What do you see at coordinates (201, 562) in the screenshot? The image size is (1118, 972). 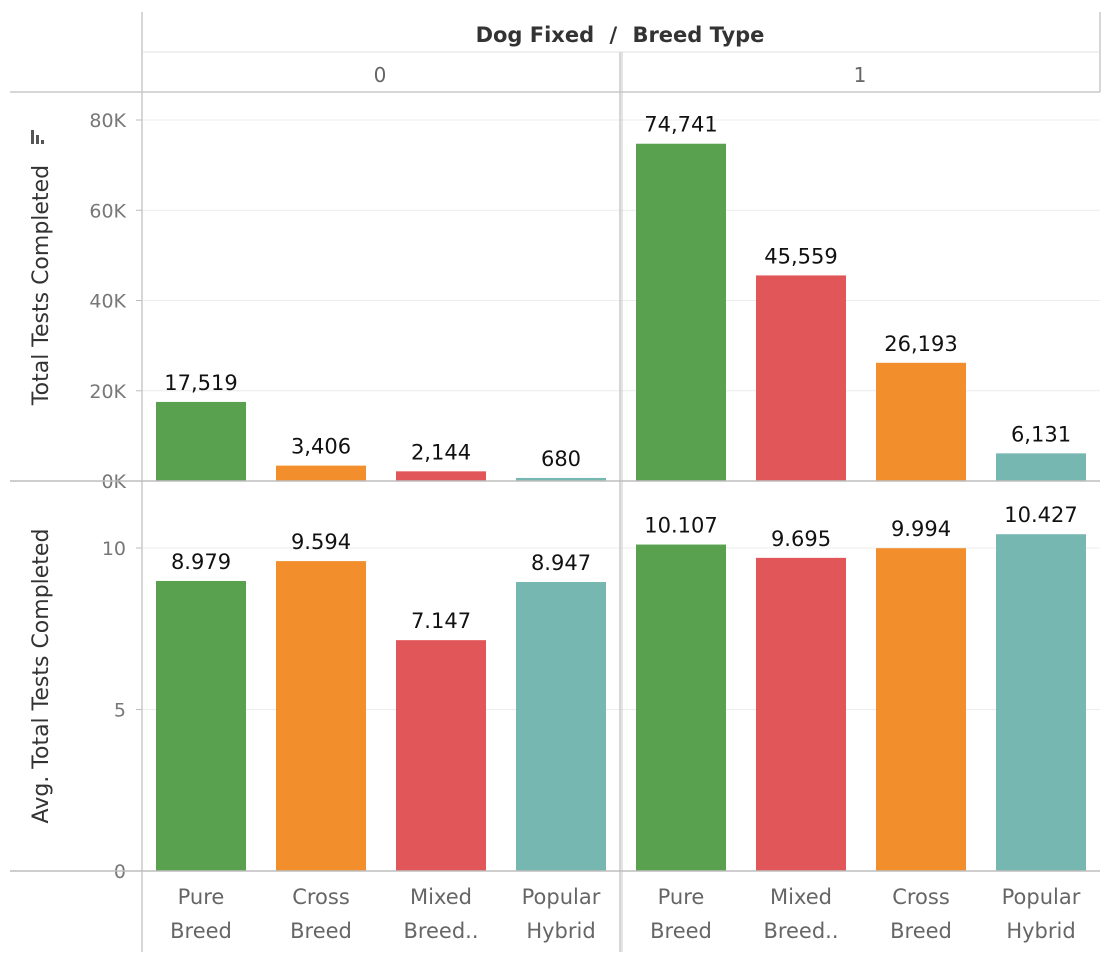 I see `data-label: 8.979` at bounding box center [201, 562].